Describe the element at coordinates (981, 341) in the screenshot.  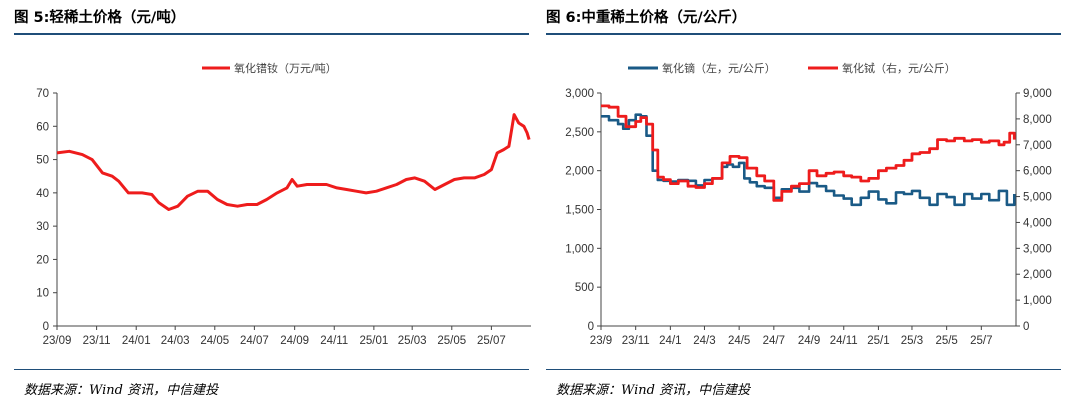
I see `x-tick-label: 25/7` at that location.